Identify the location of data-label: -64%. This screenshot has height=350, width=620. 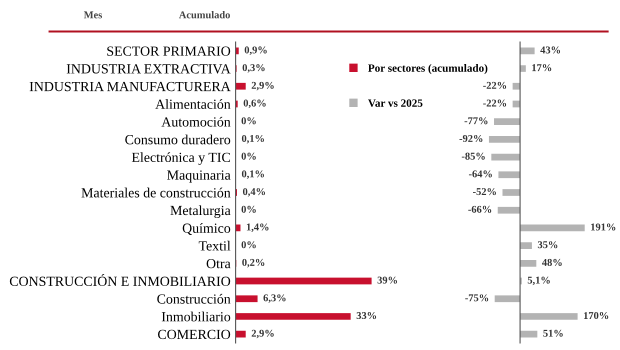
(480, 174).